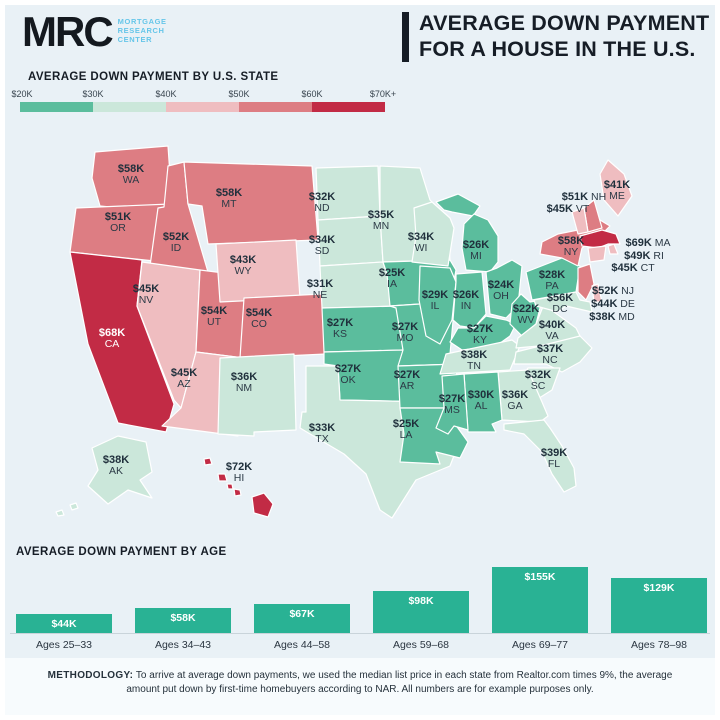 The height and width of the screenshot is (720, 720). I want to click on mrc-logo-text: MRC, so click(68, 31).